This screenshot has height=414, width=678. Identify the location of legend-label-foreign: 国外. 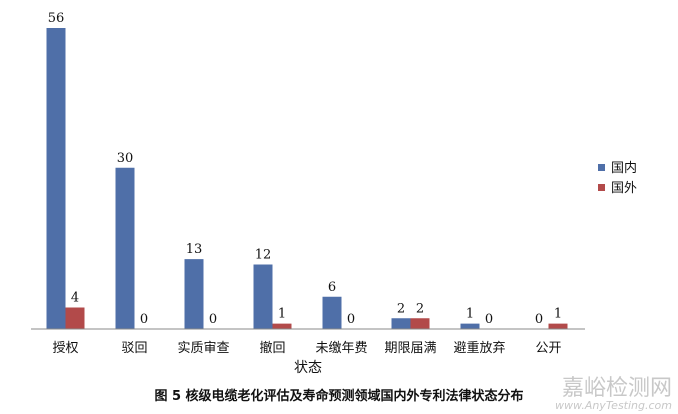
(624, 188).